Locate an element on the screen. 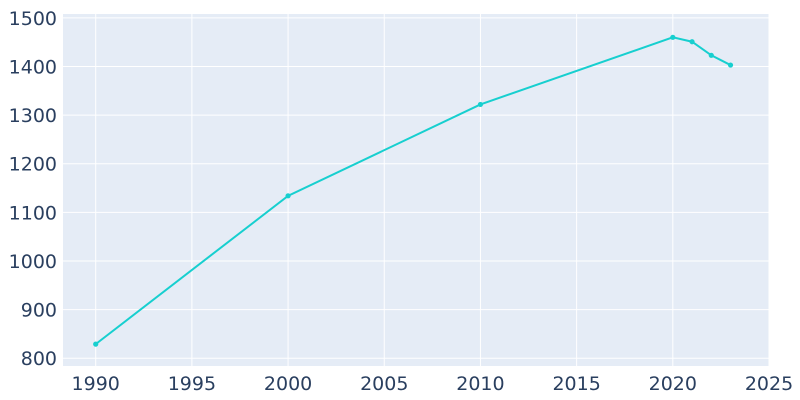 The width and height of the screenshot is (800, 400). x-tick-label: 2025 is located at coordinates (769, 384).